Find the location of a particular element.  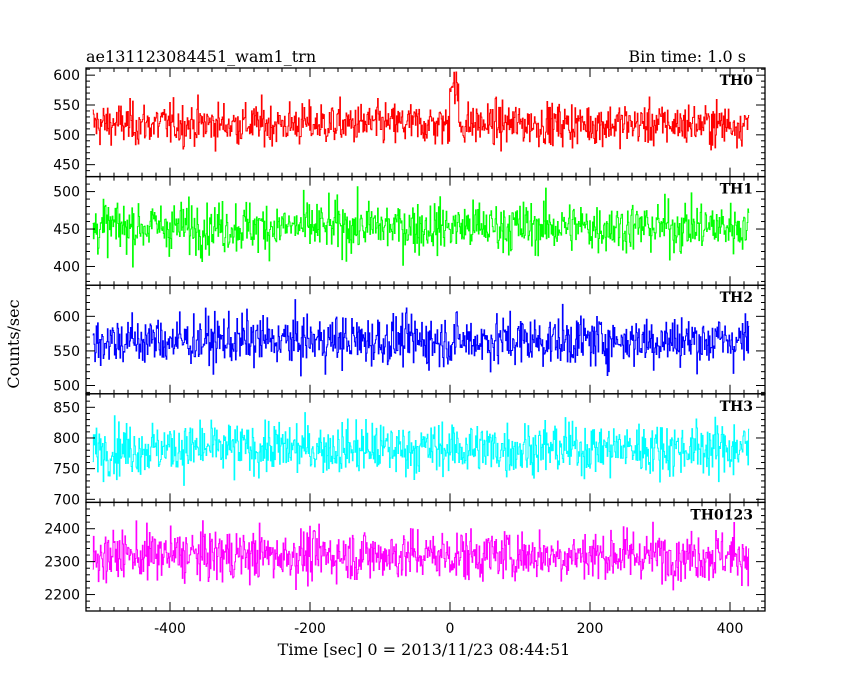

y-tick-label: 850 is located at coordinates (66, 408).